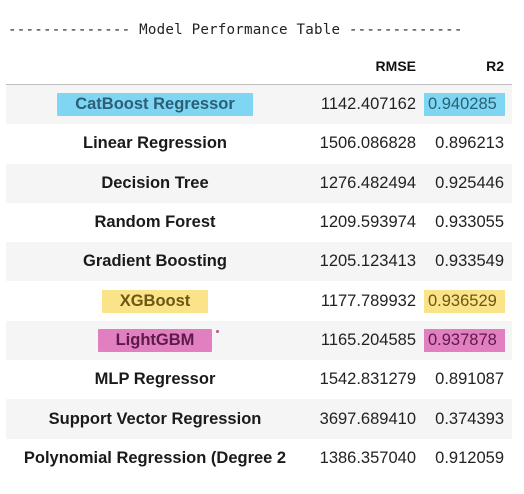 The image size is (524, 494). I want to click on model-name-cell: CatBoost Regressor, so click(155, 105).